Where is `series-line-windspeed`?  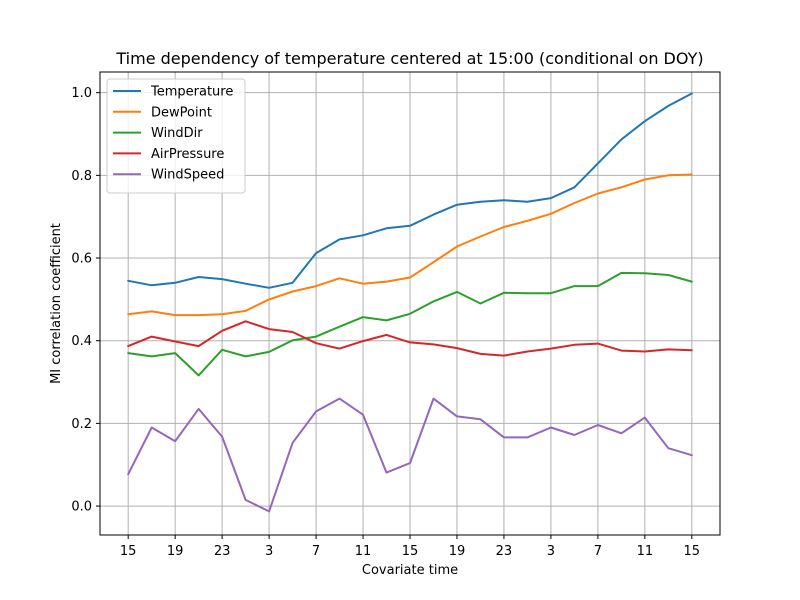
series-line-windspeed is located at coordinates (410, 455).